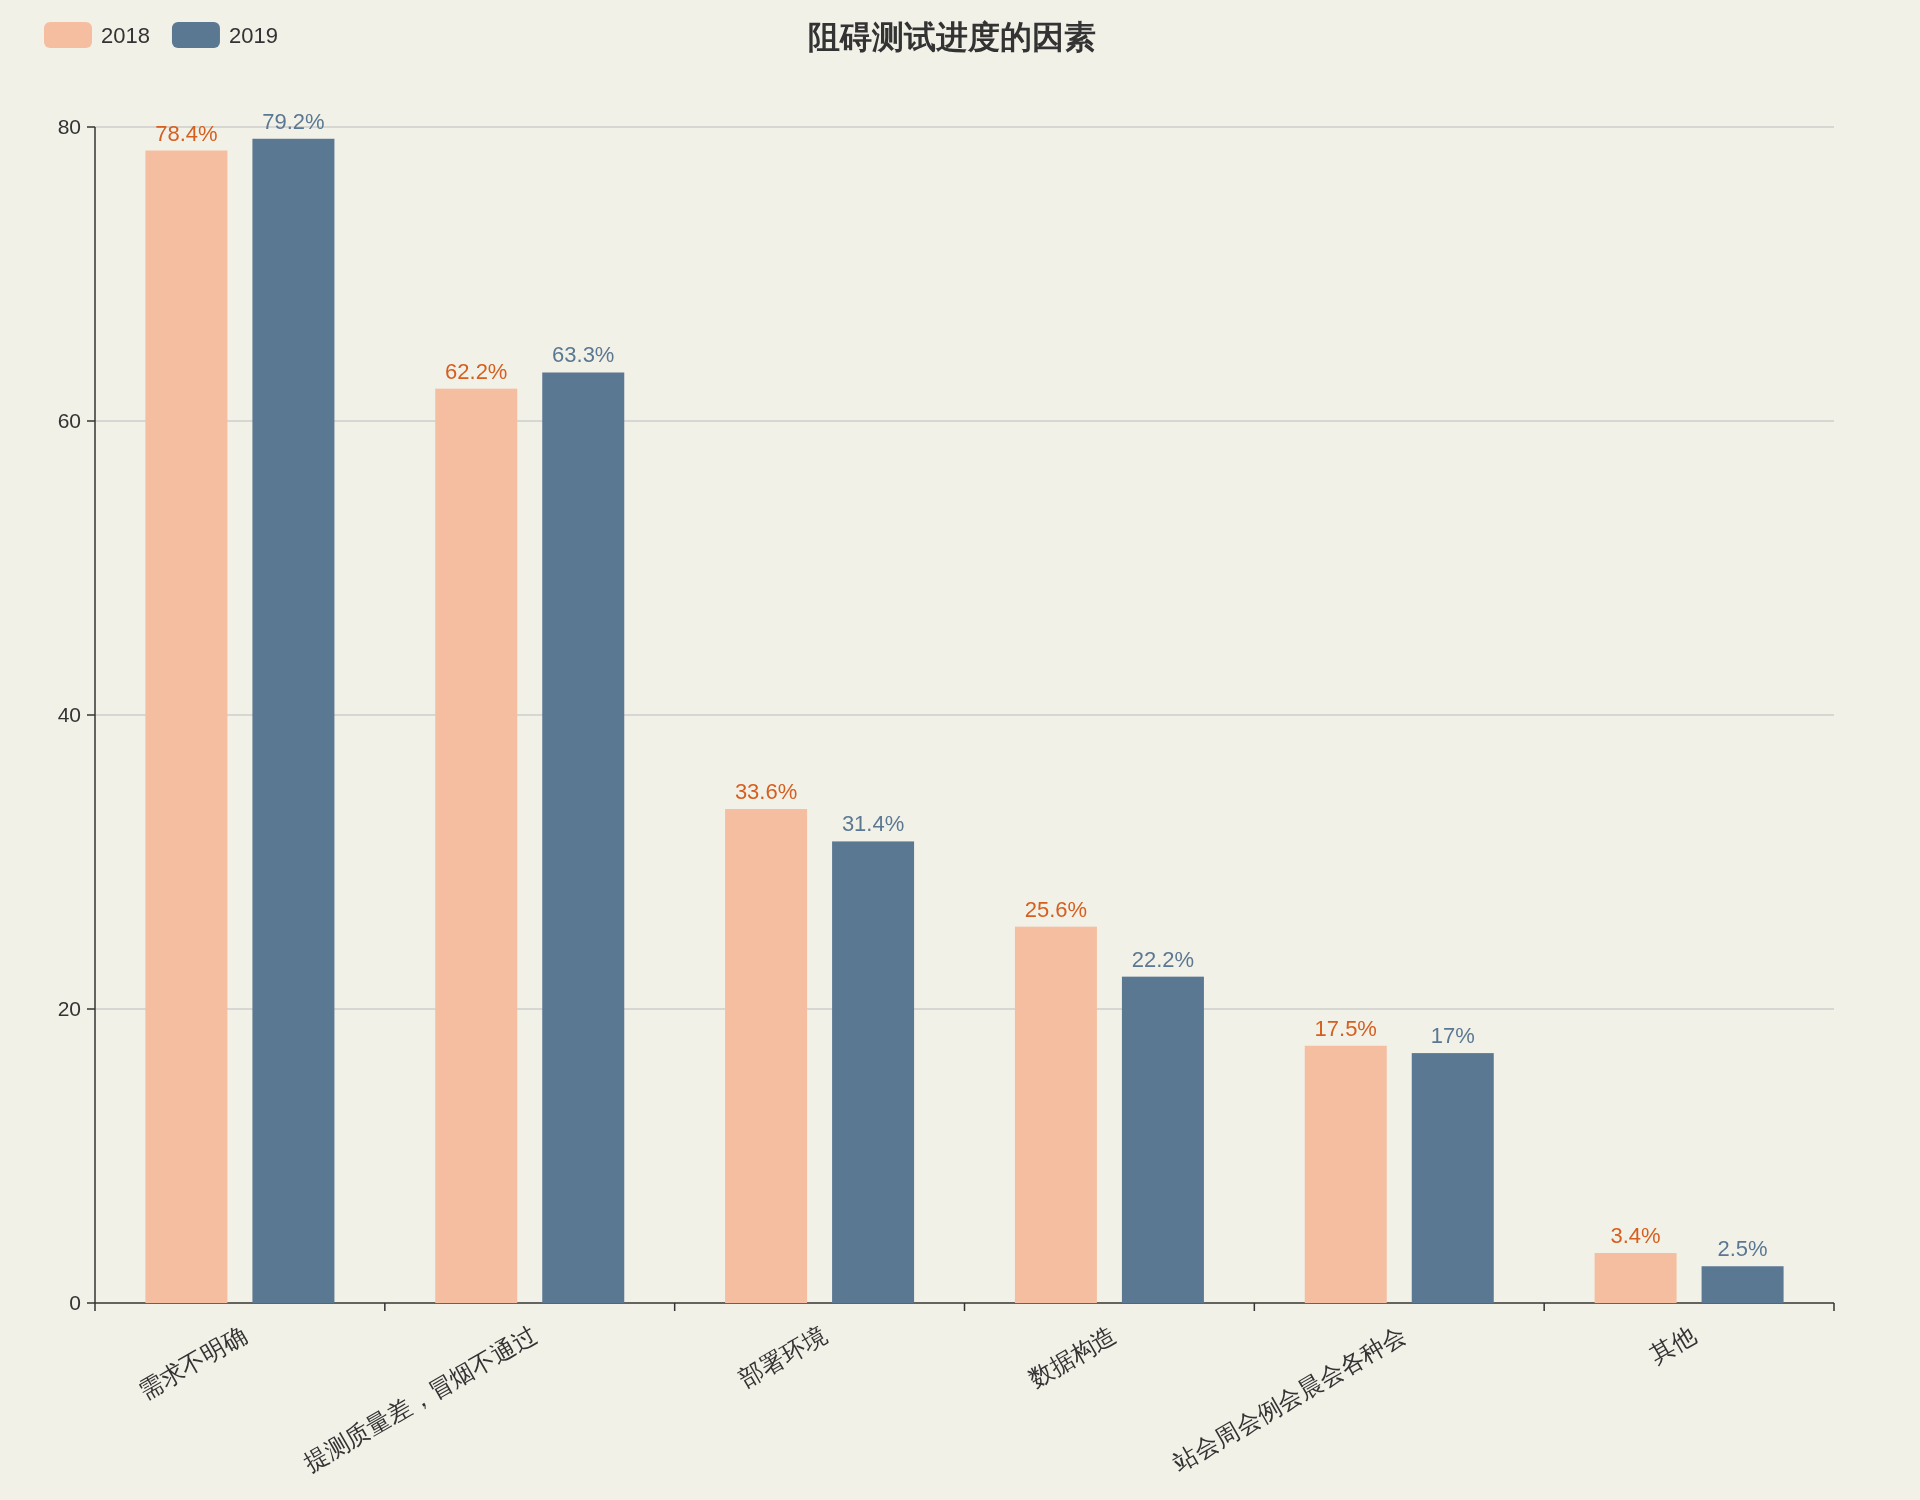  I want to click on y-tick-label: 20, so click(69, 1008).